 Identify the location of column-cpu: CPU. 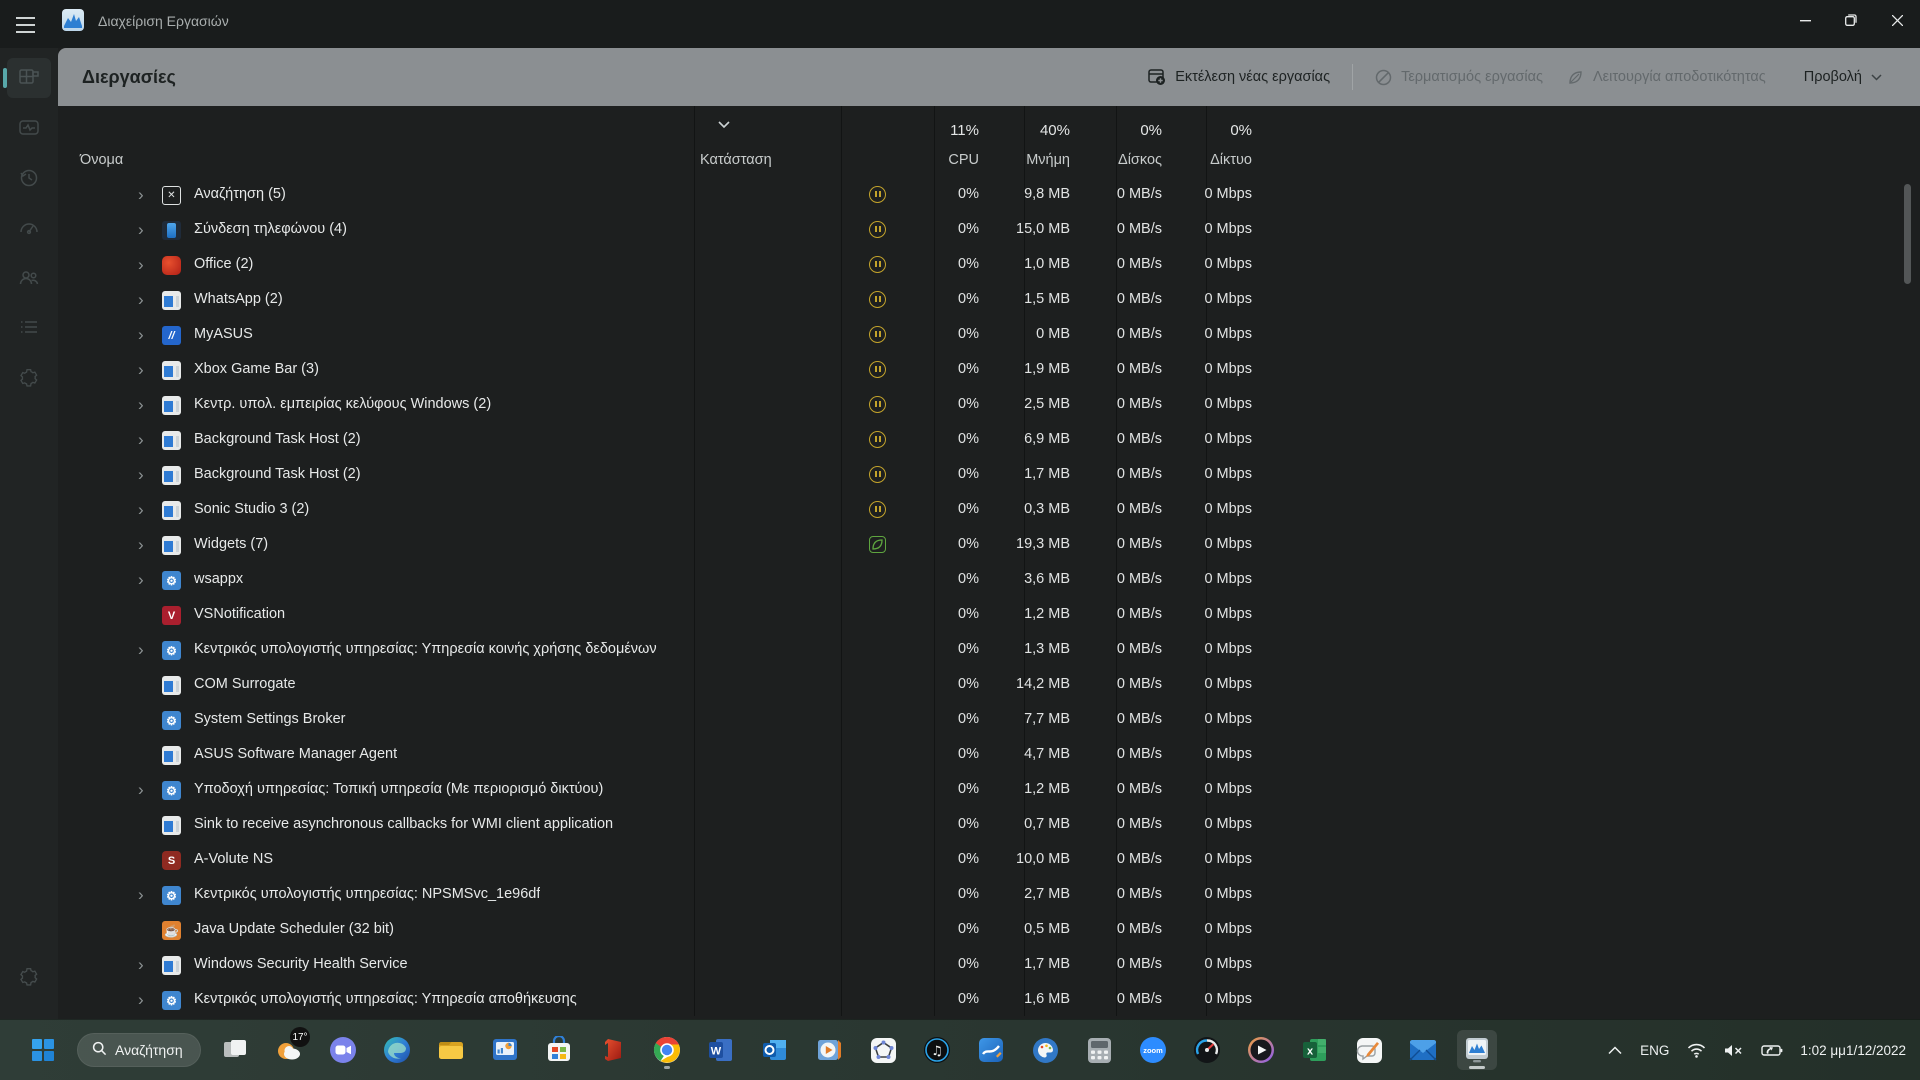
(963, 160).